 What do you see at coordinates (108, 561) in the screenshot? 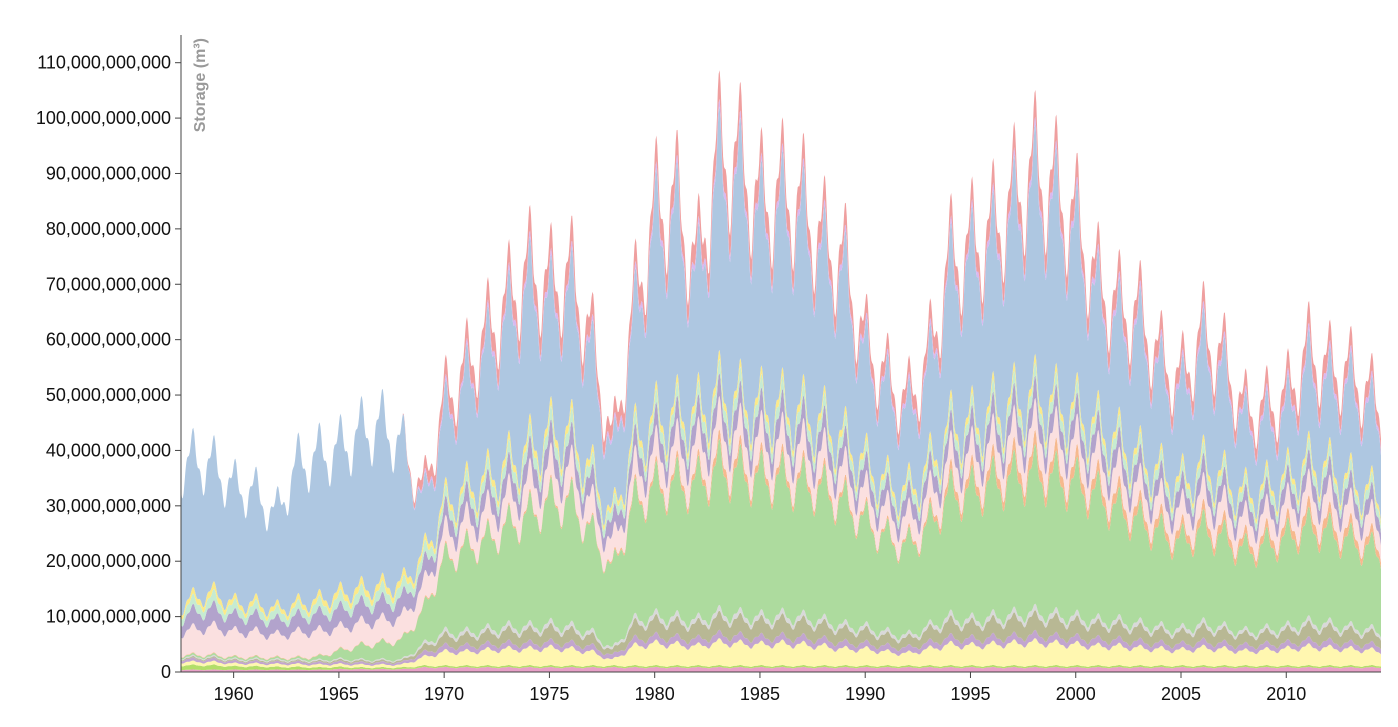
I see `y-tick-label: 20,000,000,000` at bounding box center [108, 561].